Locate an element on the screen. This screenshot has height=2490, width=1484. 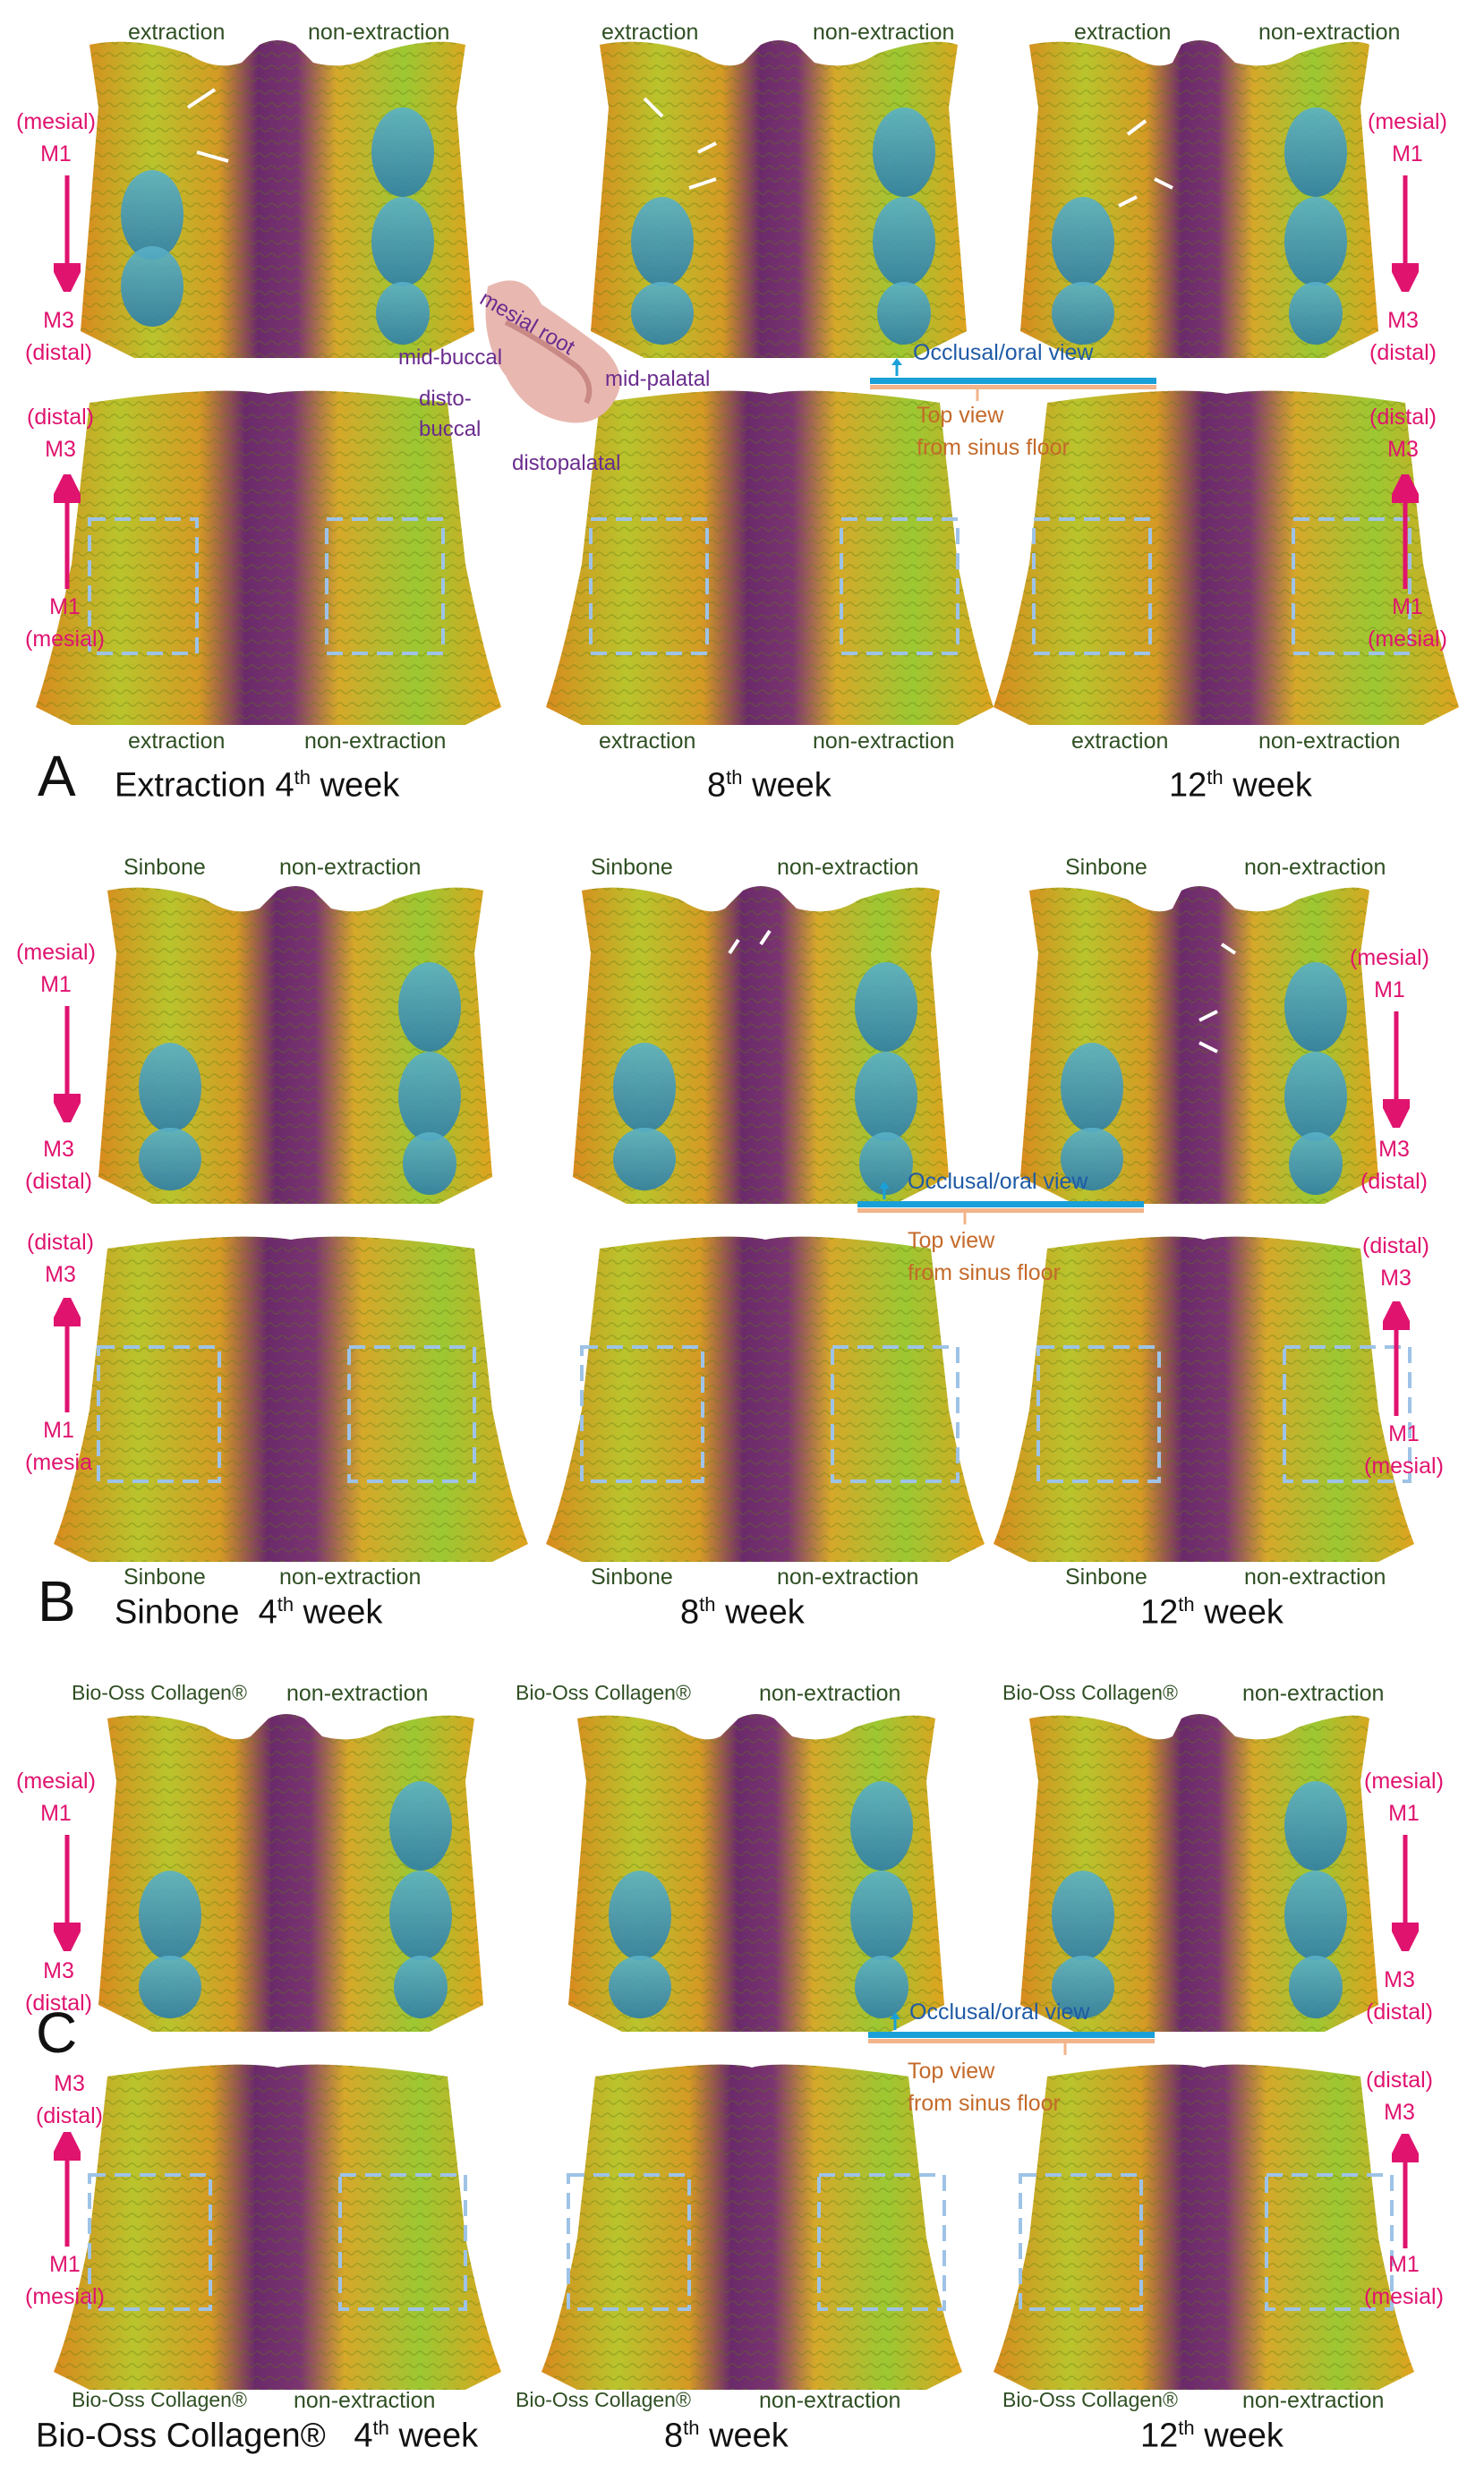
caption-c-4wk: Bio-Oss Collagen® 4th week is located at coordinates (257, 2436).